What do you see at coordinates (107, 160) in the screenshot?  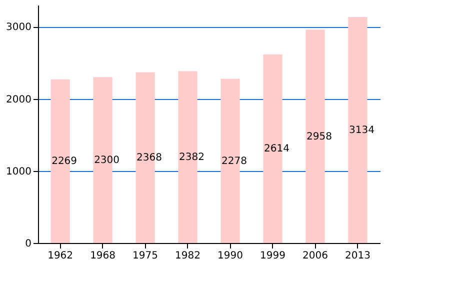 I see `data-label: 2300` at bounding box center [107, 160].